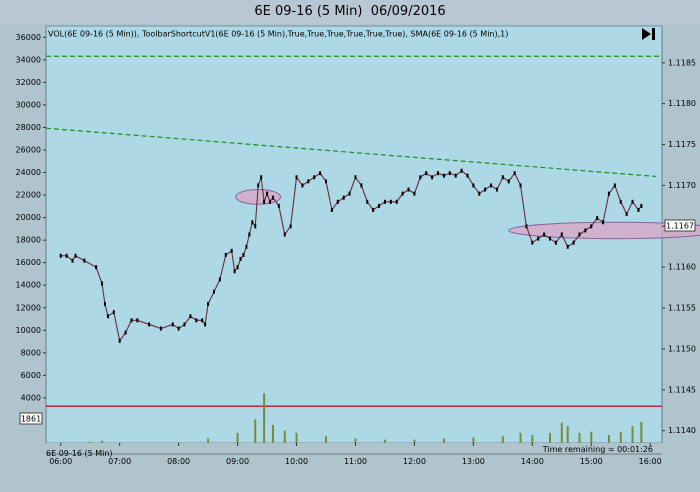 Image resolution: width=700 pixels, height=492 pixels. I want to click on left-tick-label: 4000, so click(31, 397).